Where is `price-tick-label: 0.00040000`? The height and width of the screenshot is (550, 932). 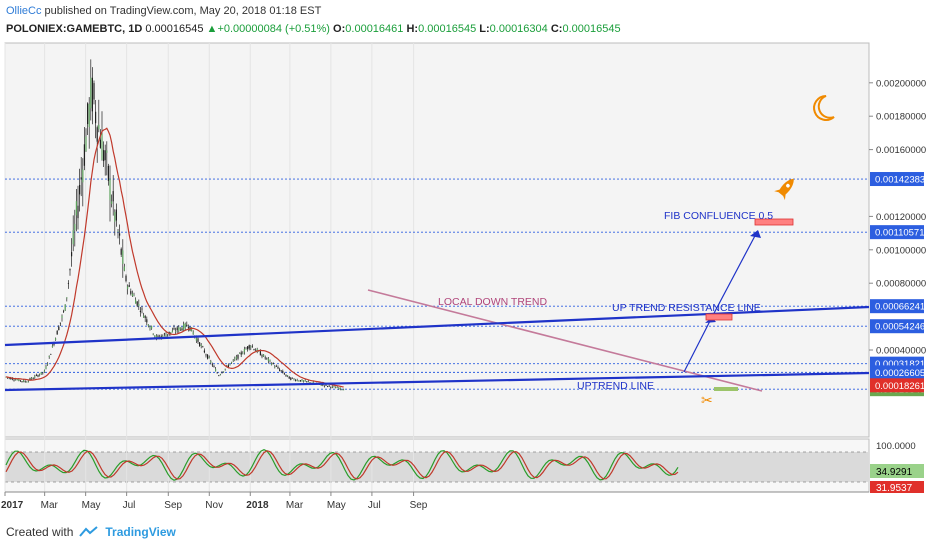 price-tick-label: 0.00040000 is located at coordinates (901, 351).